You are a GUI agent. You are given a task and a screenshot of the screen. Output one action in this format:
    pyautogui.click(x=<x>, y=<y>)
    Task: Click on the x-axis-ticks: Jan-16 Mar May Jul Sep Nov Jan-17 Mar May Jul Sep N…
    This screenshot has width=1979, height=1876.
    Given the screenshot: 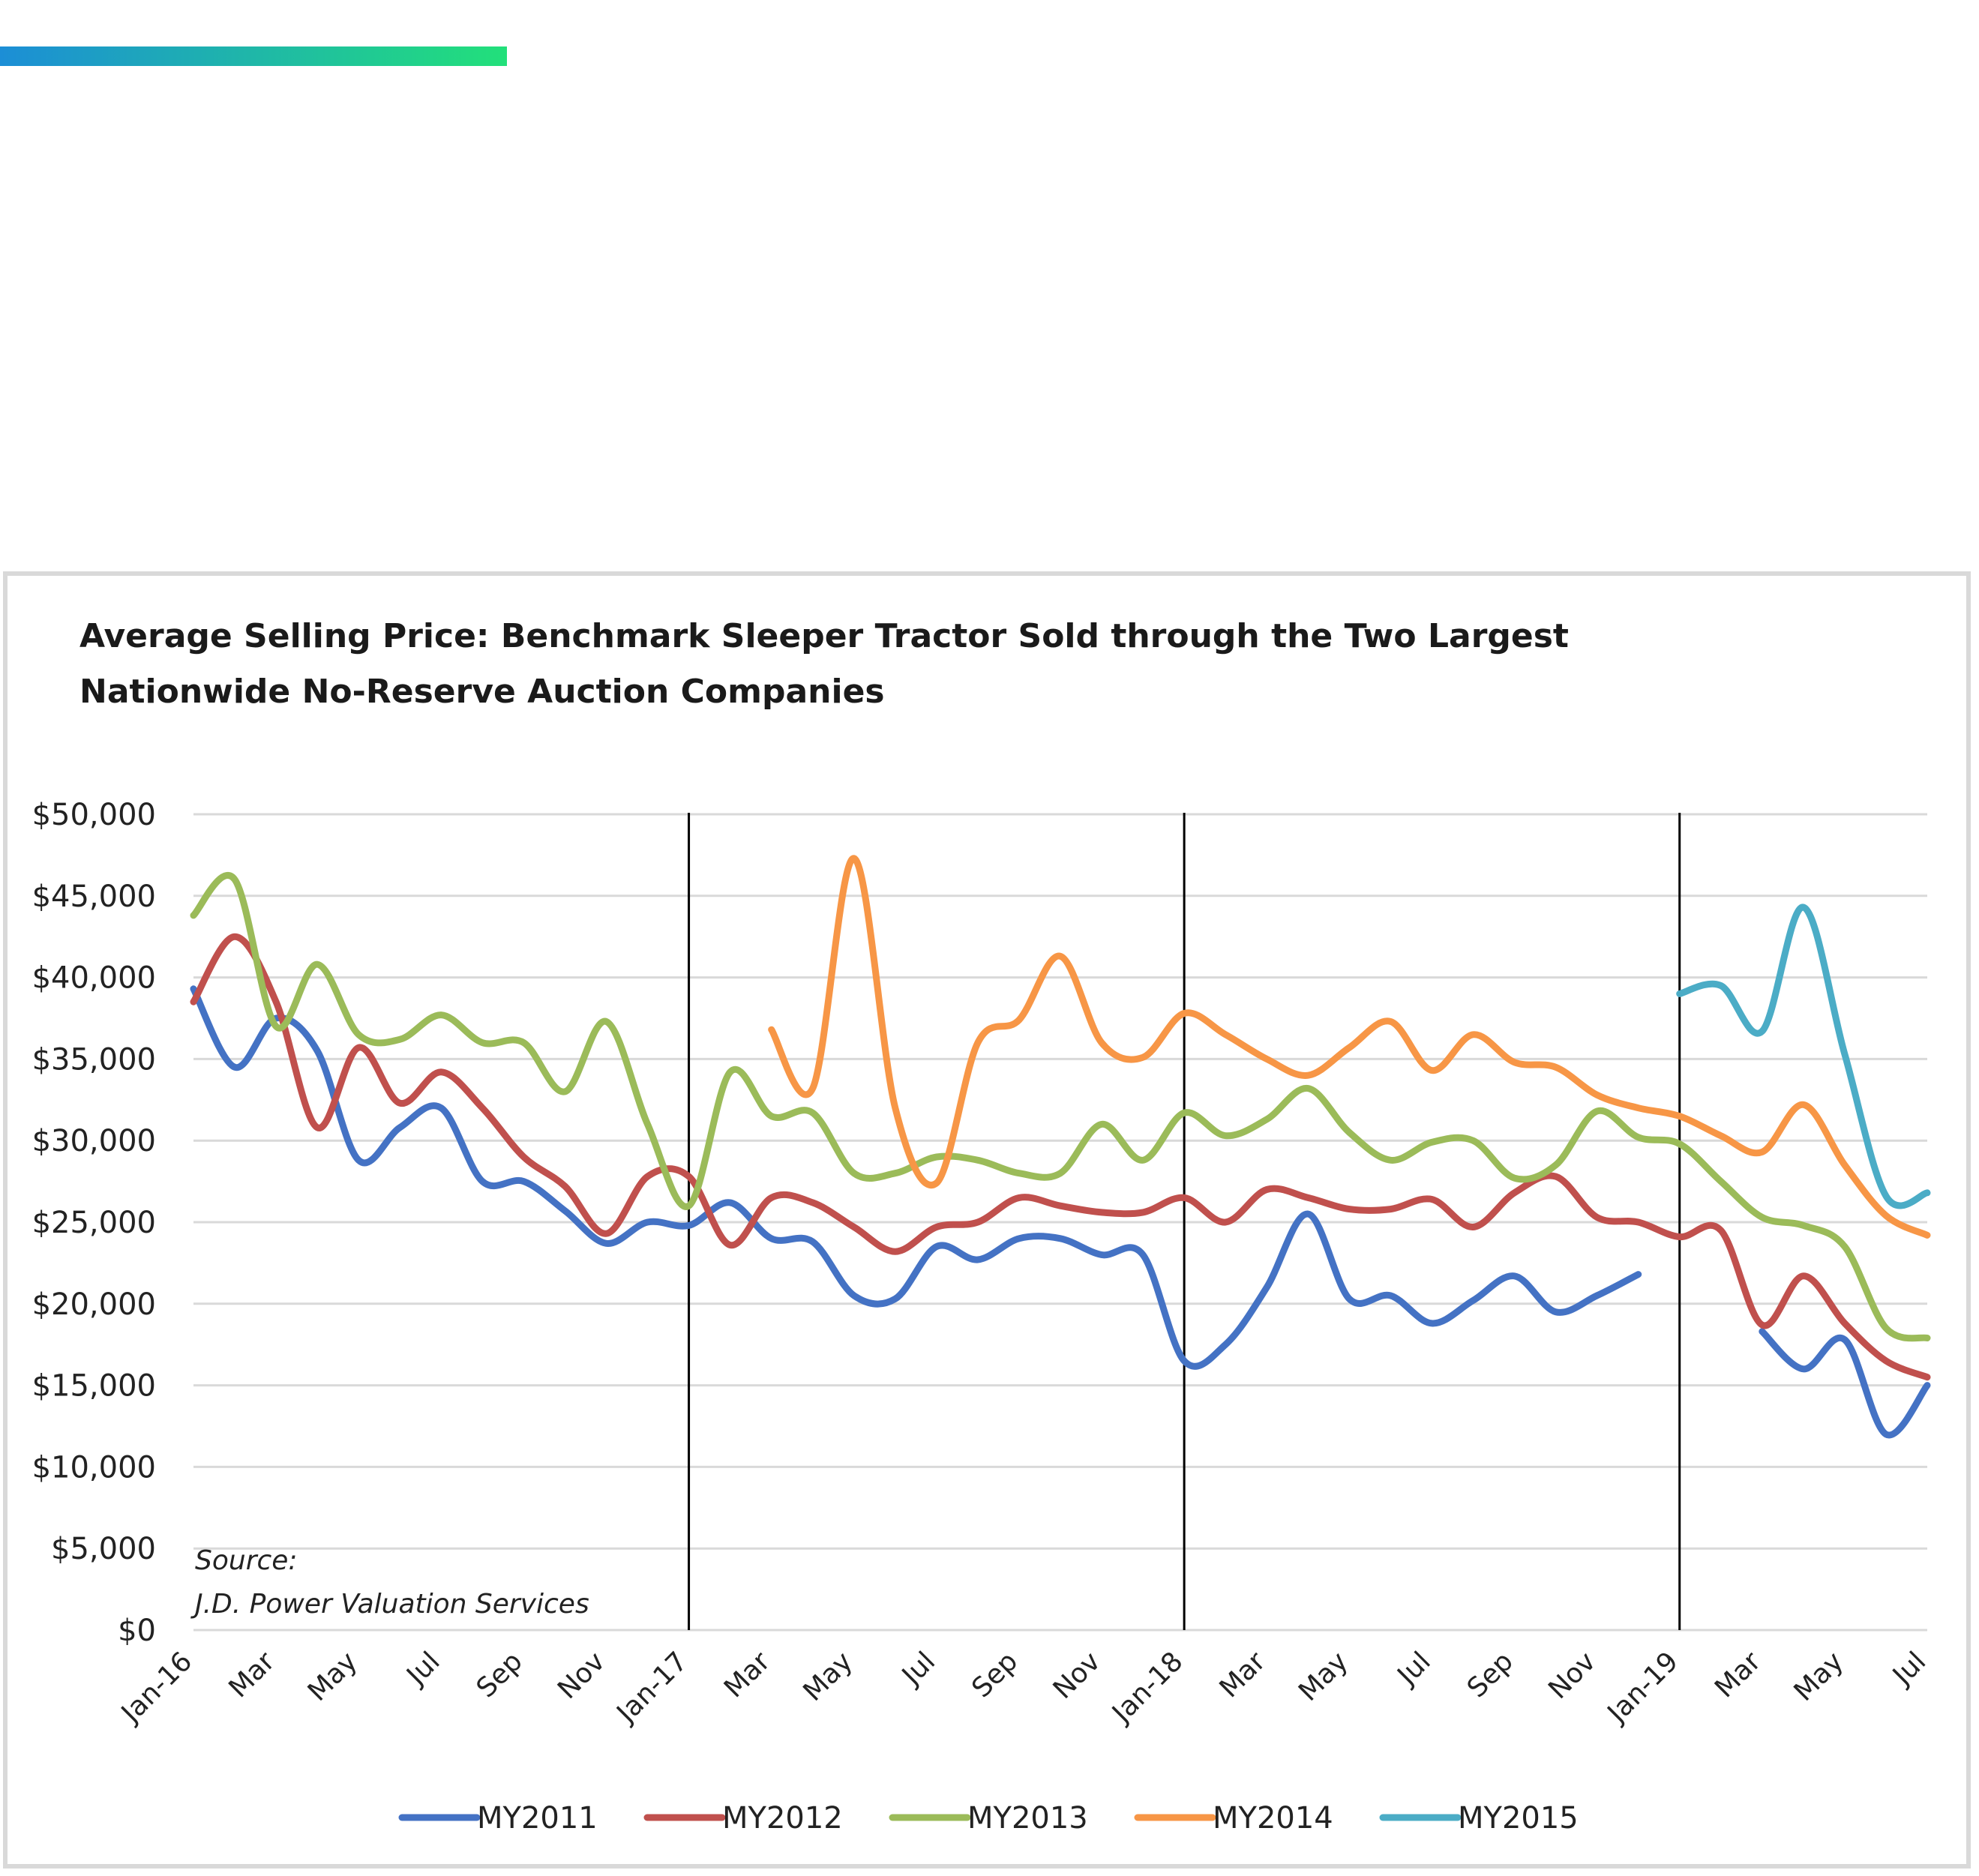 What is the action you would take?
    pyautogui.click(x=1023, y=1687)
    